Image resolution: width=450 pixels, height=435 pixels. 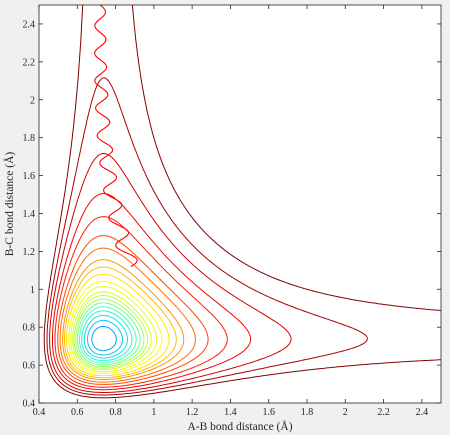 What do you see at coordinates (307, 412) in the screenshot?
I see `x-tick-label: 1.8` at bounding box center [307, 412].